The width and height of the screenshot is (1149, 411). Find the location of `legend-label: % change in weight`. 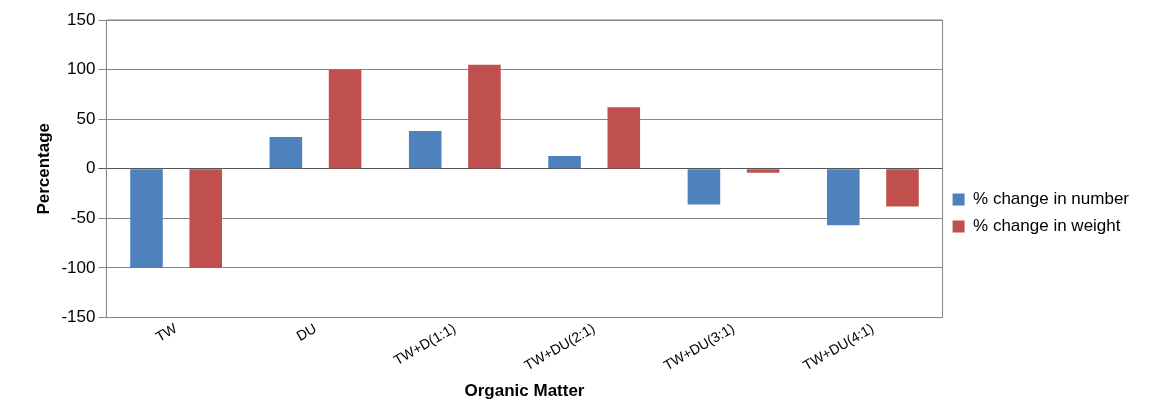

legend-label: % change in weight is located at coordinates (1047, 226).